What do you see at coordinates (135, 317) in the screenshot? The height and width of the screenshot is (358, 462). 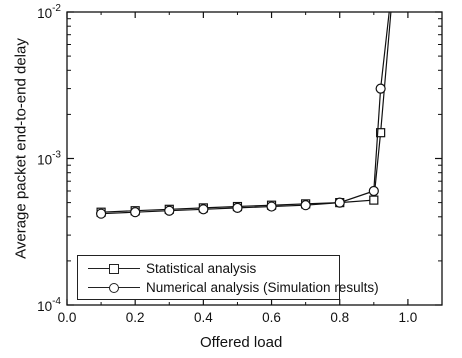 I see `x-tick-label: 0.2` at bounding box center [135, 317].